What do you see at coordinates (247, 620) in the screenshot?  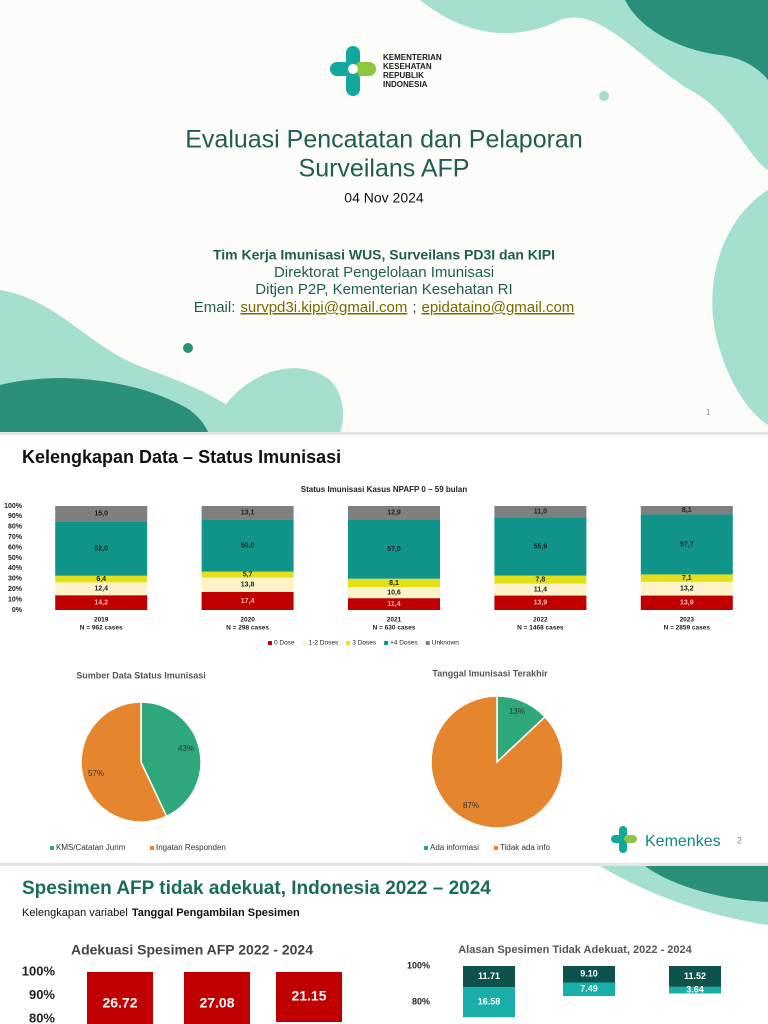 I see `x-tick-label: 2020` at bounding box center [247, 620].